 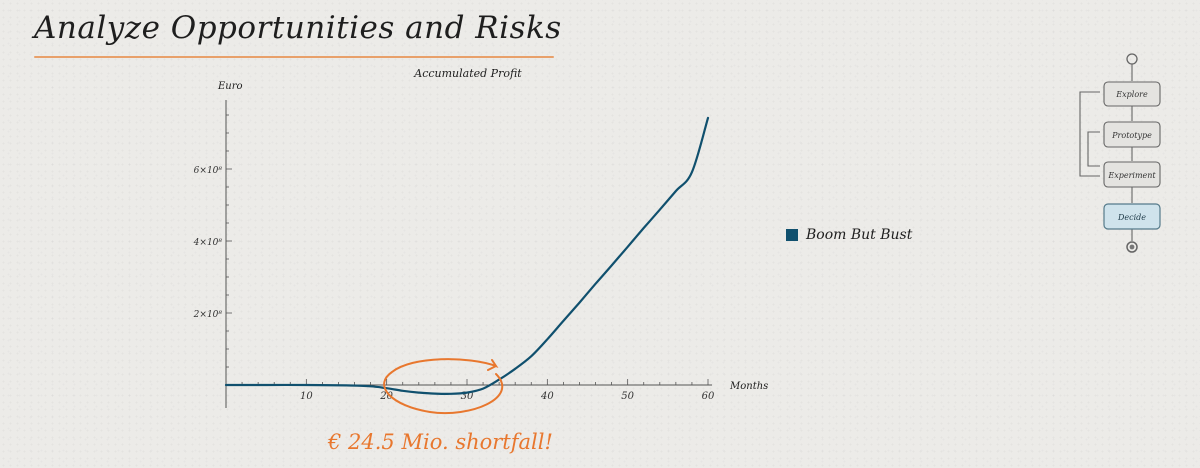 I want to click on end-node-inner-icon, so click(x=1132, y=247).